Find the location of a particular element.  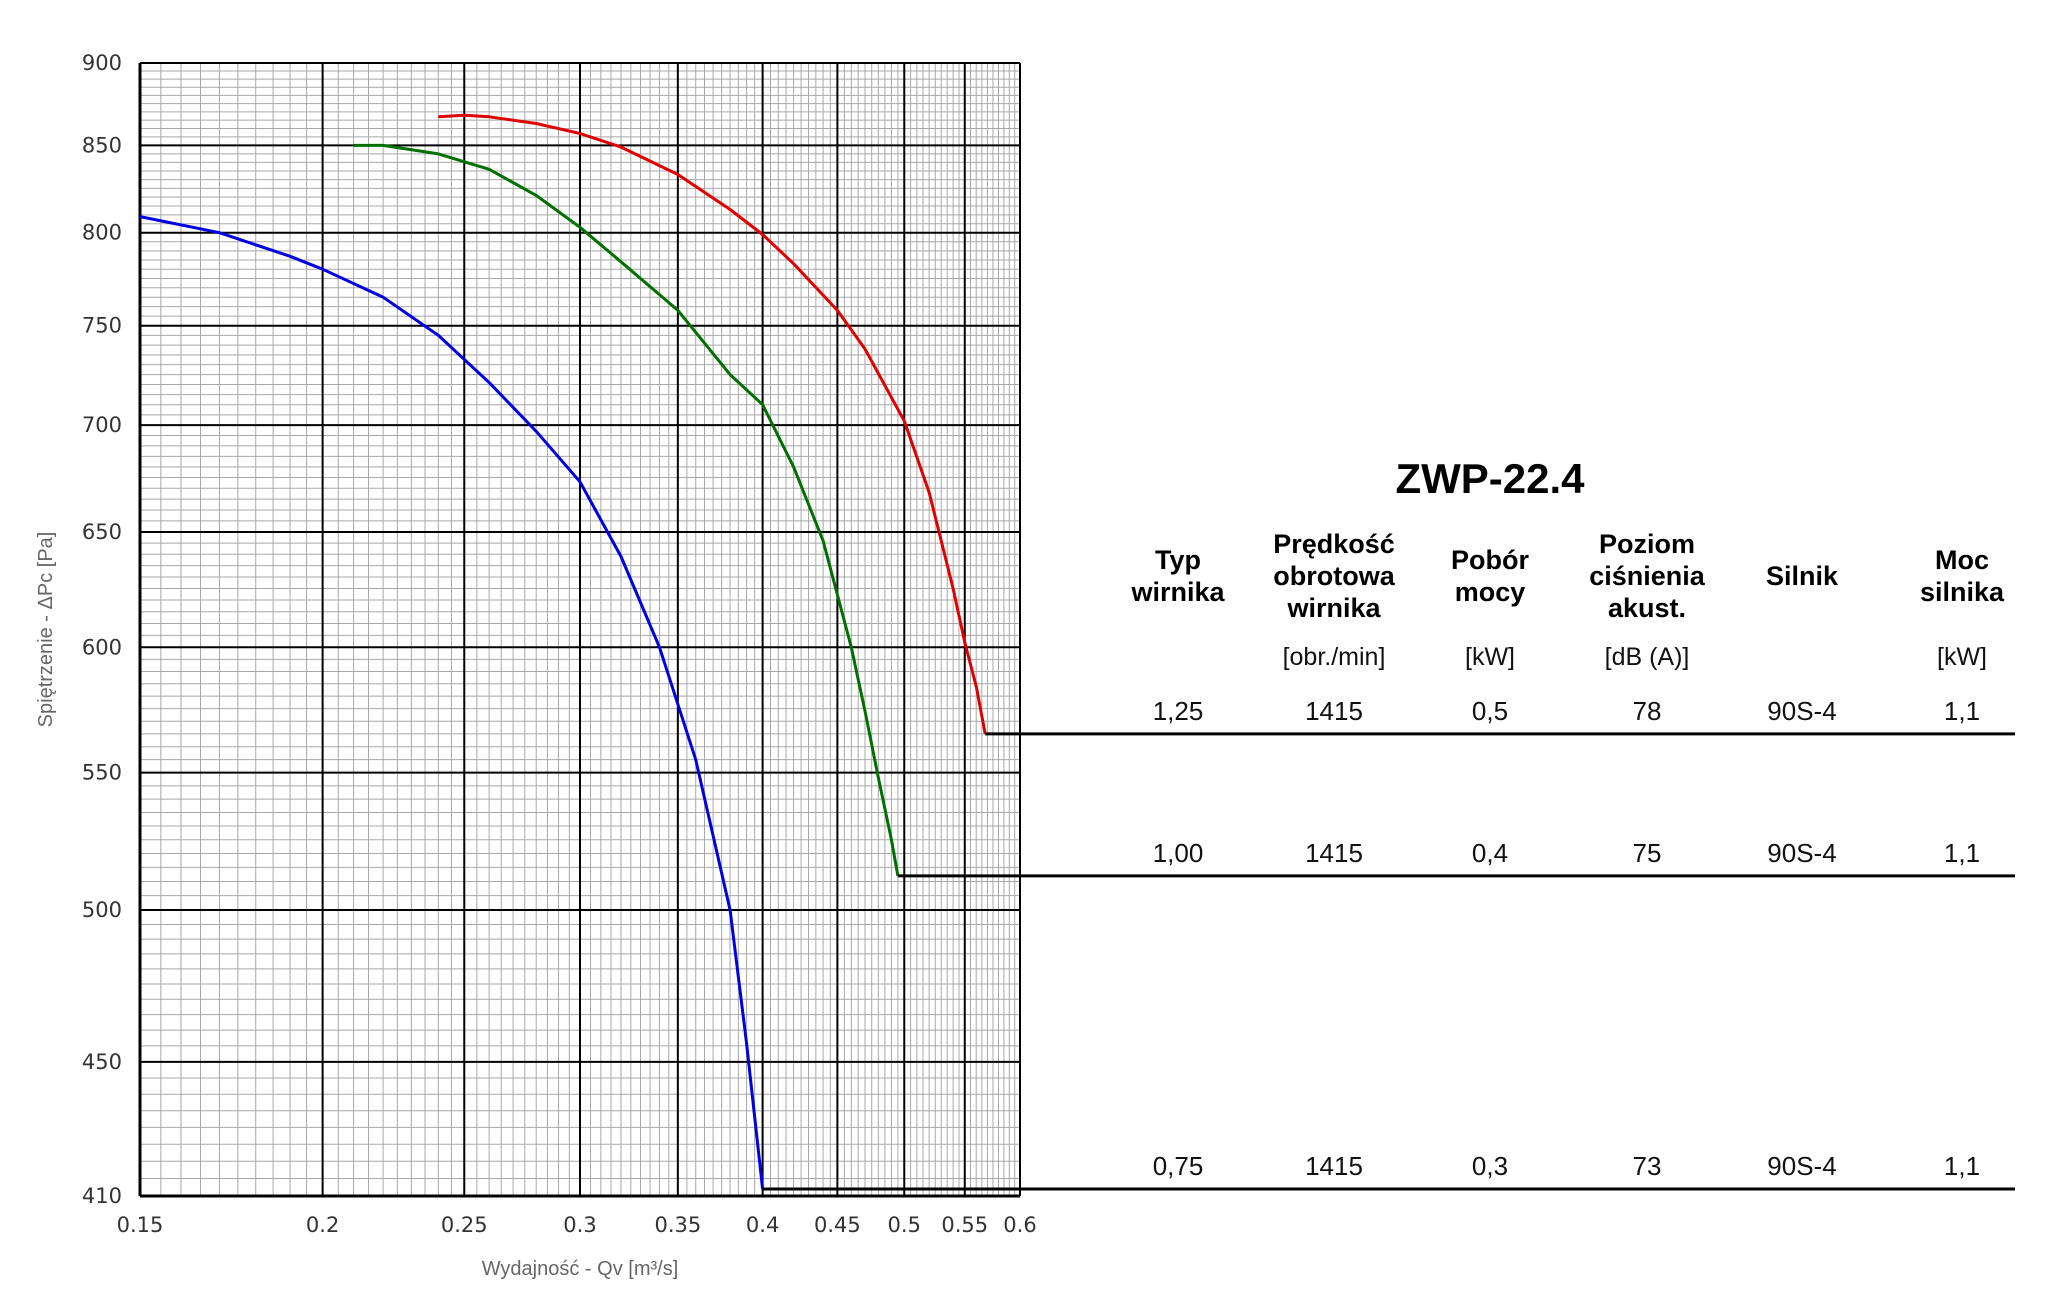

y-axis-title: Spiętrzenie - ΔPc [Pa] is located at coordinates (46, 630).